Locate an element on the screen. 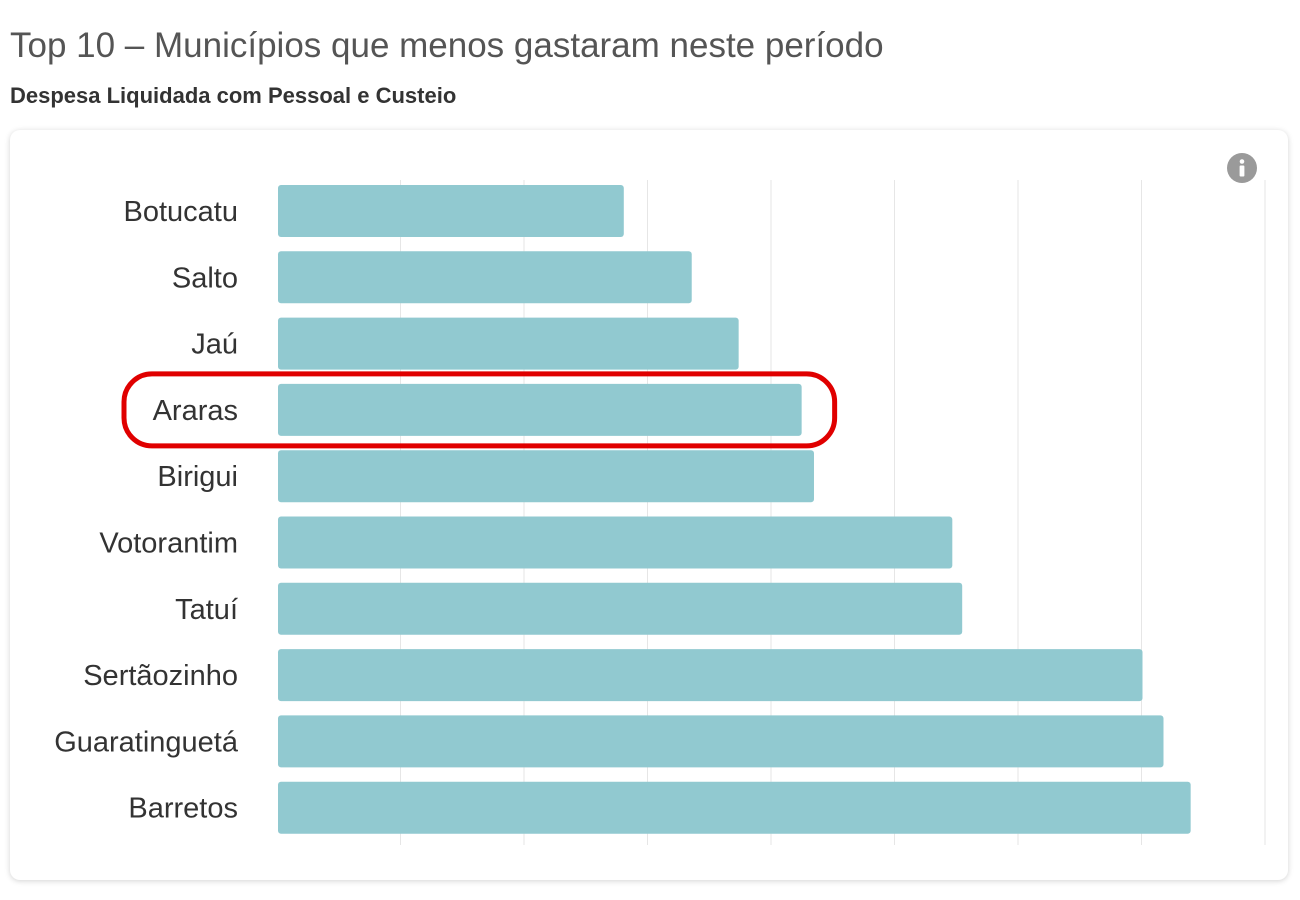 Image resolution: width=1300 pixels, height=900 pixels. category-label-birigui: Birigui is located at coordinates (197, 477).